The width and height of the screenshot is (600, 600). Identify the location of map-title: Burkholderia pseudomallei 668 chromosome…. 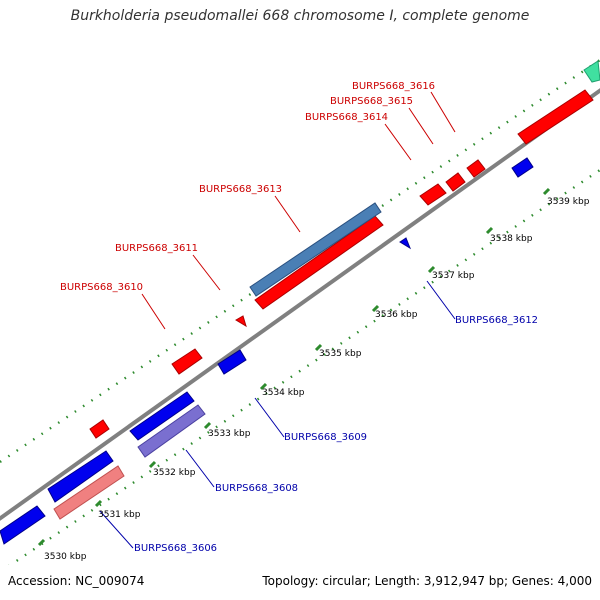
(300, 16).